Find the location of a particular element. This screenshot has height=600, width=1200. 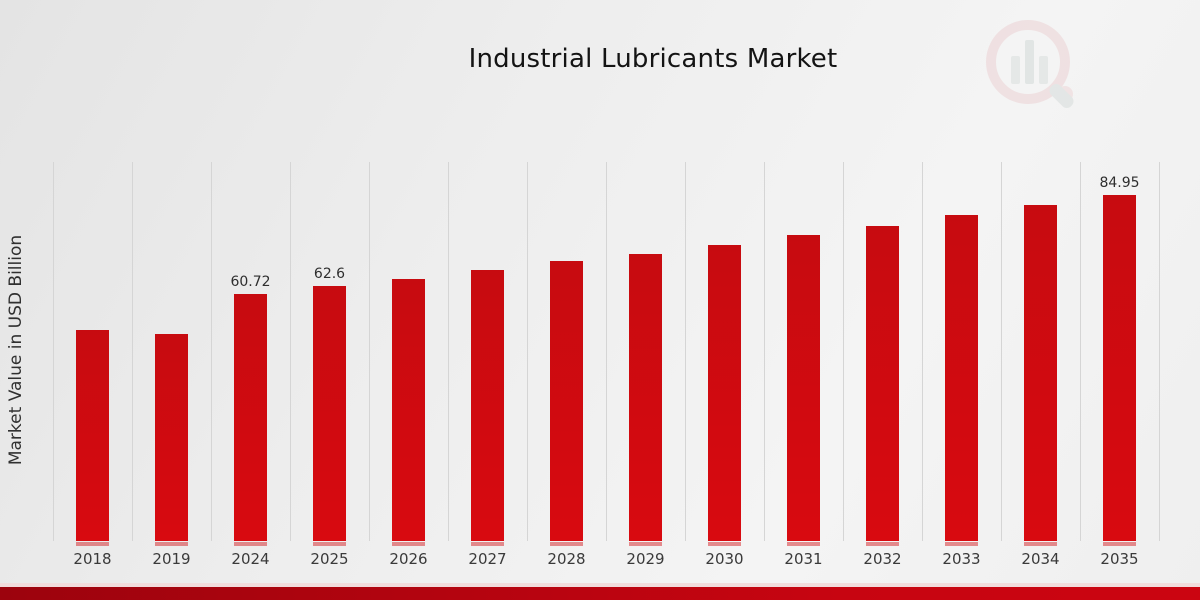

x-tick-label-2024: 2024 is located at coordinates (250, 559).